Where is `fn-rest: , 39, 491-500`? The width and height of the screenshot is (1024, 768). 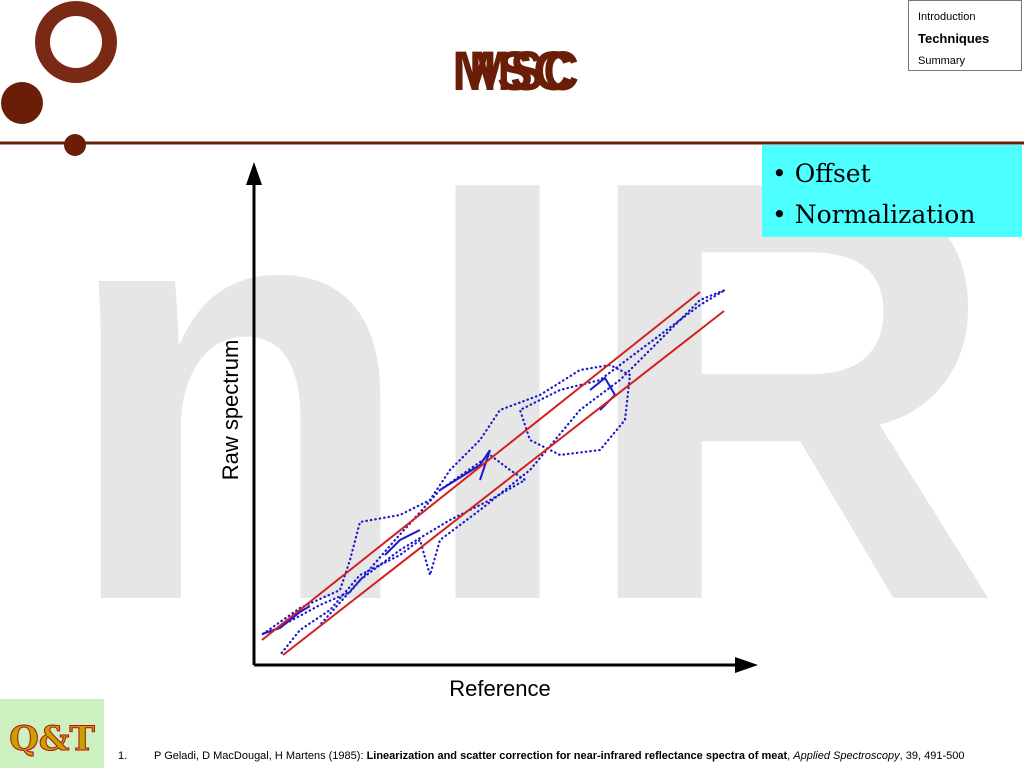
fn-rest: , 39, 491-500 is located at coordinates (932, 756).